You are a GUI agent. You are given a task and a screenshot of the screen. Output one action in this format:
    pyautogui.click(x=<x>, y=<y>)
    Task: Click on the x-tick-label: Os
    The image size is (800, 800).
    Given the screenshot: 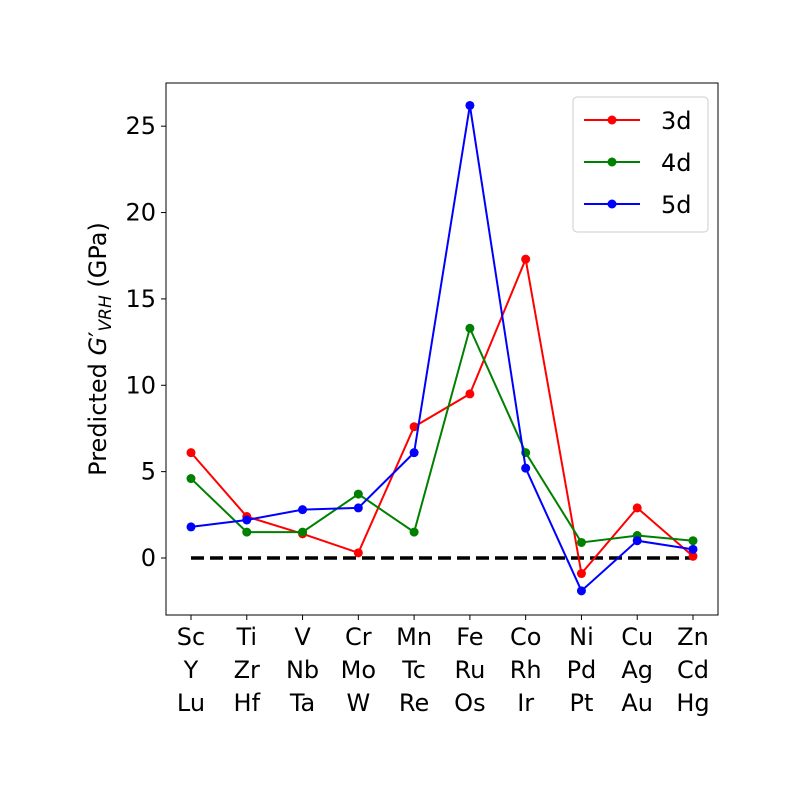 What is the action you would take?
    pyautogui.click(x=469, y=703)
    